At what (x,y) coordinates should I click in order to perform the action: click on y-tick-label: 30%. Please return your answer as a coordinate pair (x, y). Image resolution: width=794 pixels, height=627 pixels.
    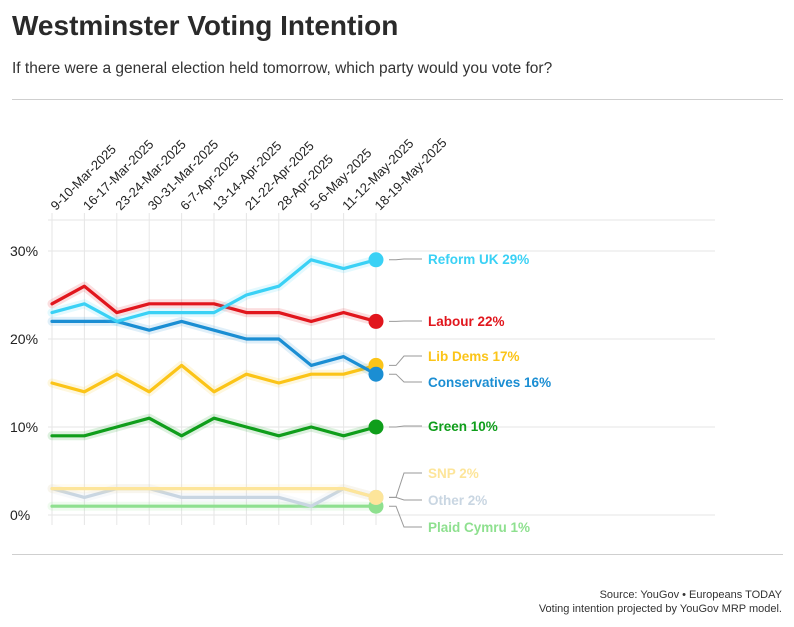
    Looking at the image, I should click on (24, 251).